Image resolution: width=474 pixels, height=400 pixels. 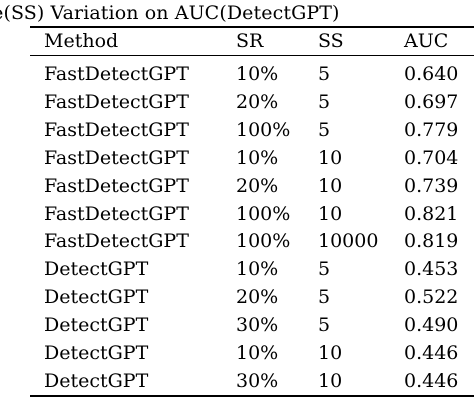 I want to click on table-row: DetectGPT 20% 5 0.522, so click(x=237, y=297).